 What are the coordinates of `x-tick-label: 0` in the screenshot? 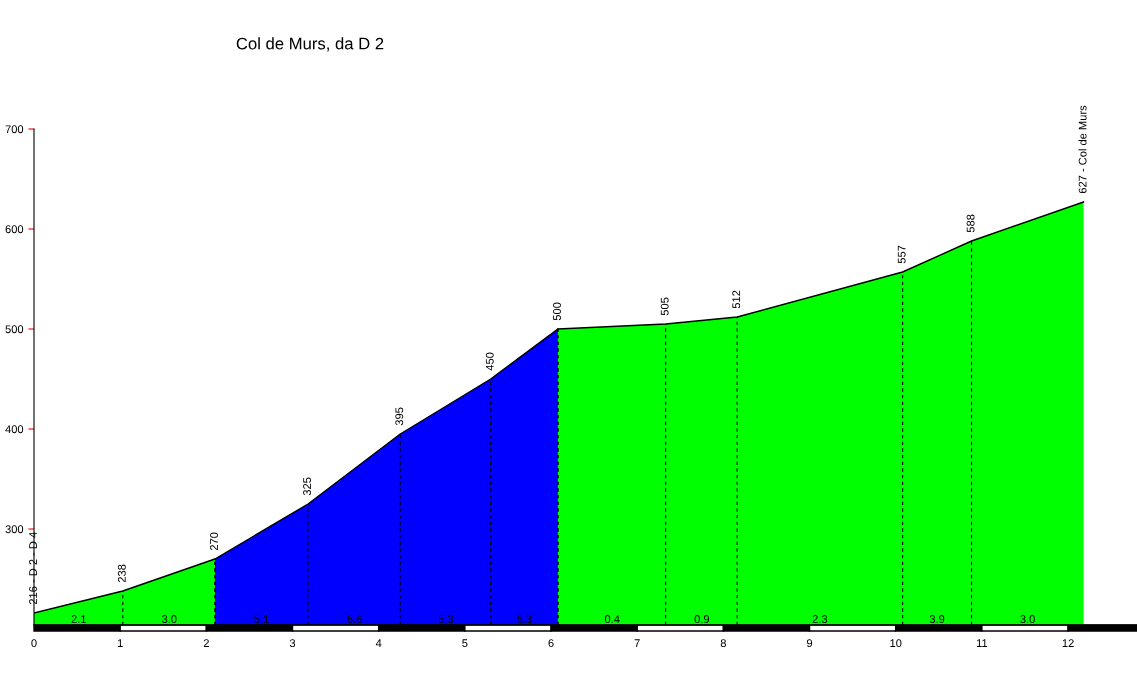 It's located at (34, 643).